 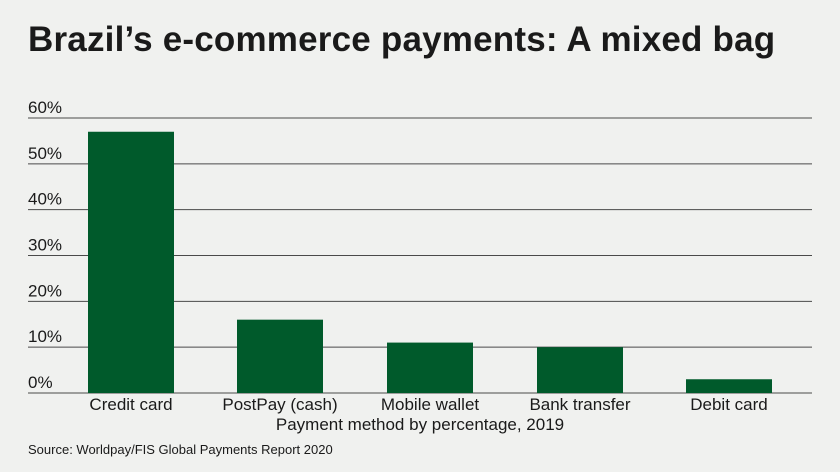 What do you see at coordinates (45, 199) in the screenshot?
I see `y-tick-label: 40%` at bounding box center [45, 199].